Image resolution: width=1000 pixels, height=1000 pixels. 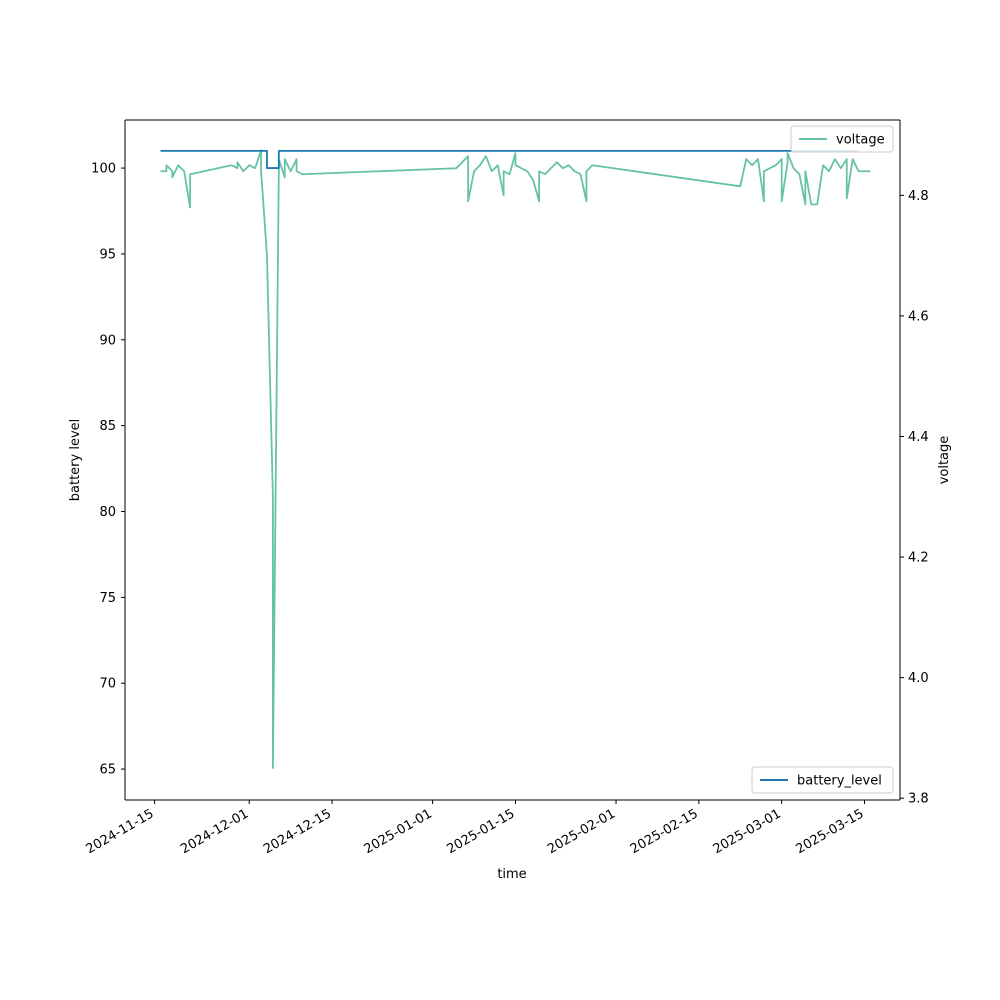 I want to click on legend-voltage-box, so click(x=842, y=139).